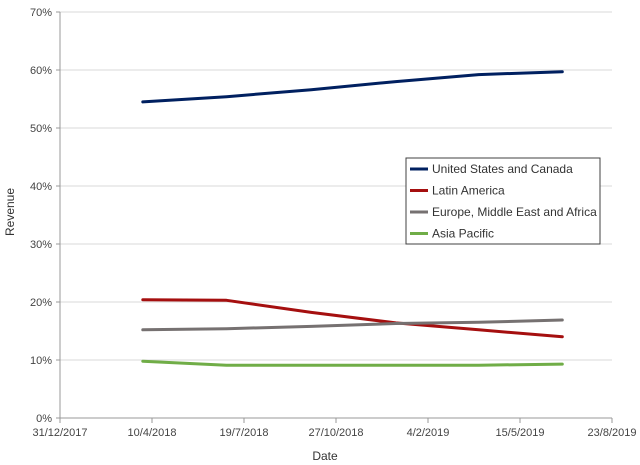  Describe the element at coordinates (41, 245) in the screenshot. I see `y-tick-label: 30%` at that location.